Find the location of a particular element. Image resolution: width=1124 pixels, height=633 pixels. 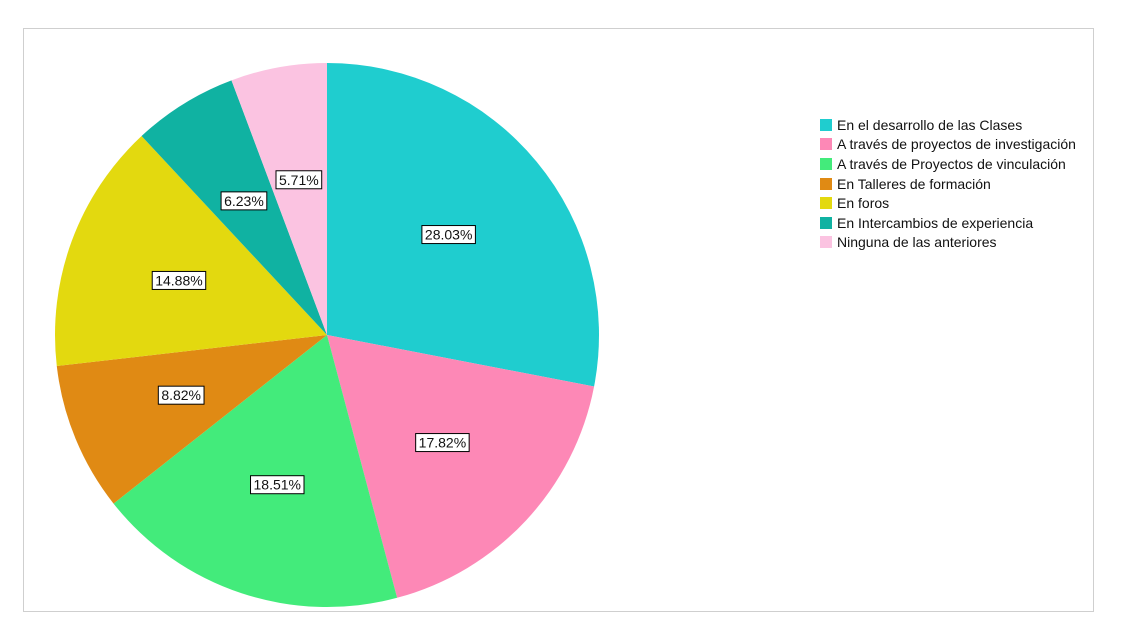

legend-item: A través de Proyectos de vinculación is located at coordinates (948, 164).